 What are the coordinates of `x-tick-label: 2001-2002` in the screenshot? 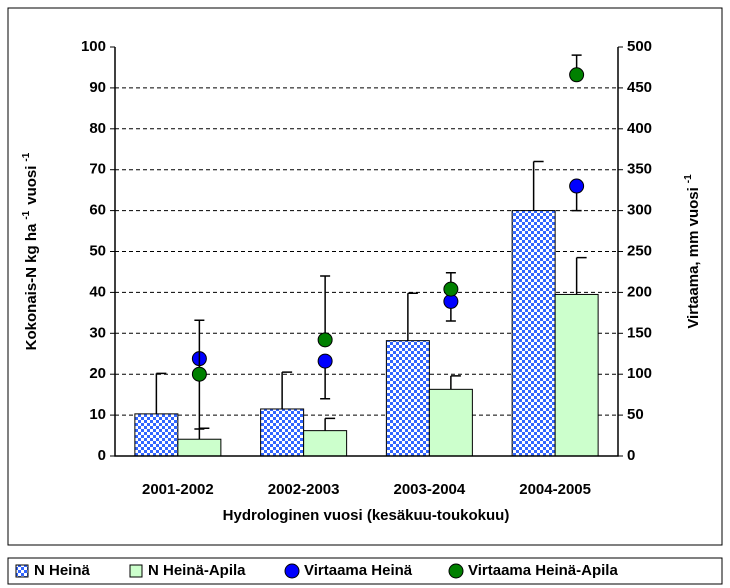 It's located at (178, 489).